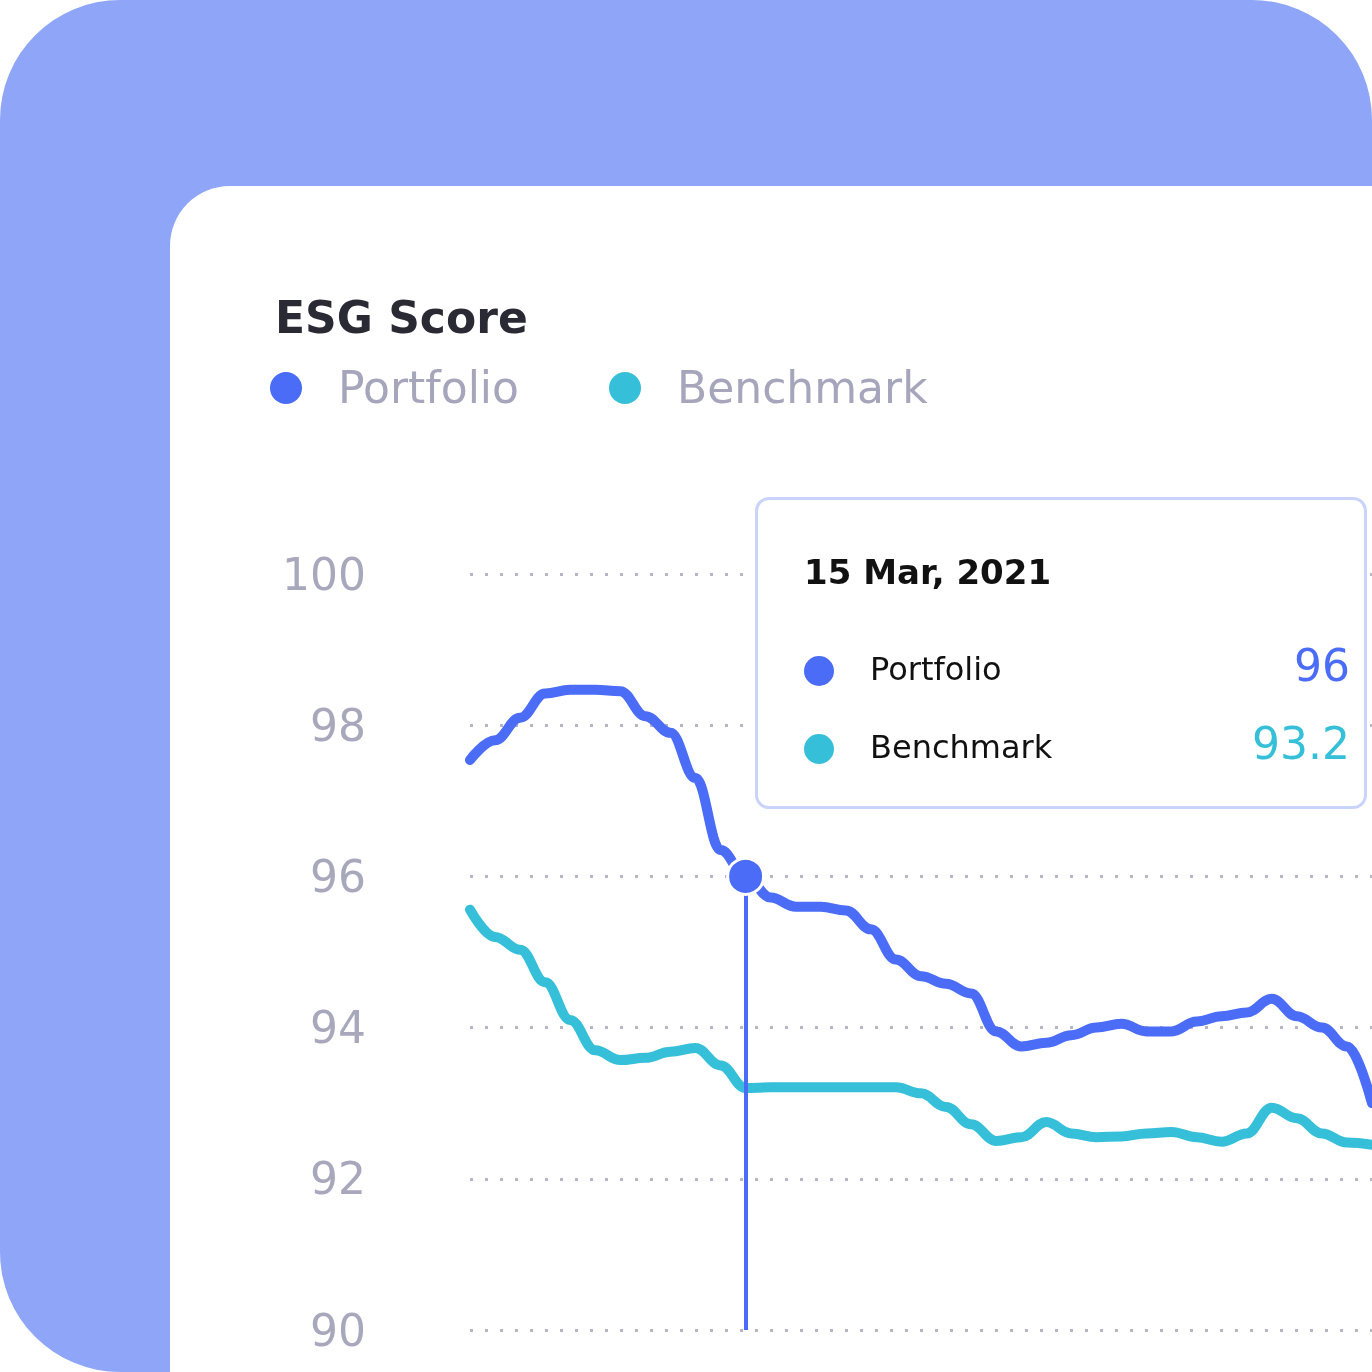  I want to click on annotation: 93.2, so click(1301, 743).